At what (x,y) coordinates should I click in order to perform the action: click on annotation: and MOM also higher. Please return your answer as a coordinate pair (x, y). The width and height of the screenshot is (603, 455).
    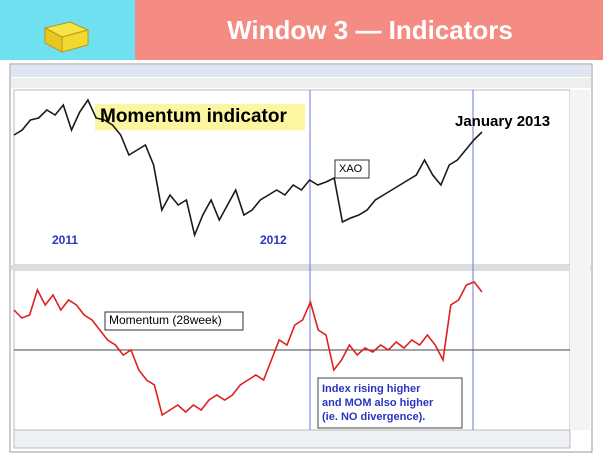
    Looking at the image, I should click on (378, 403).